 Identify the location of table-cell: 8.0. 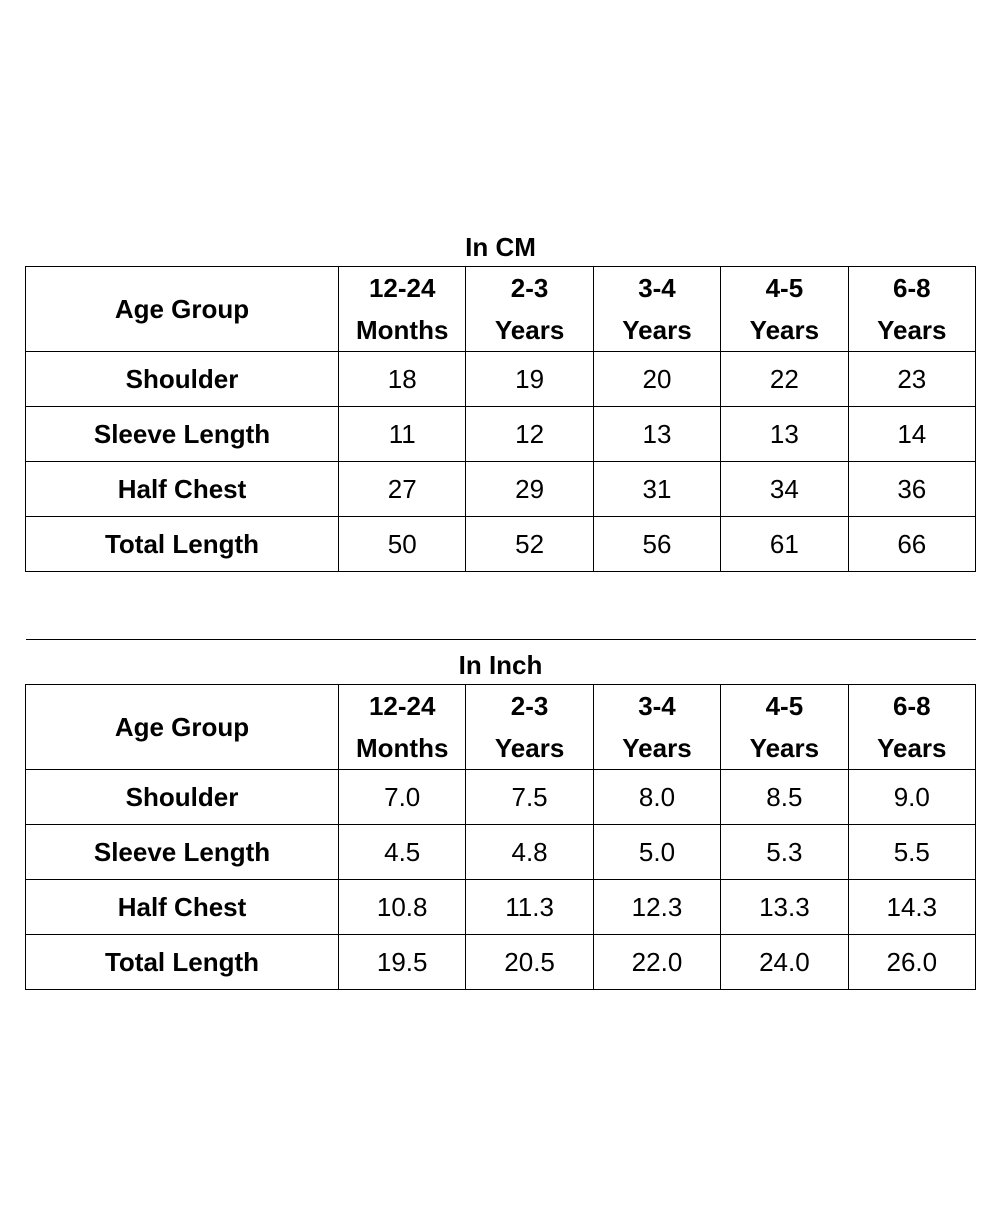
(657, 797).